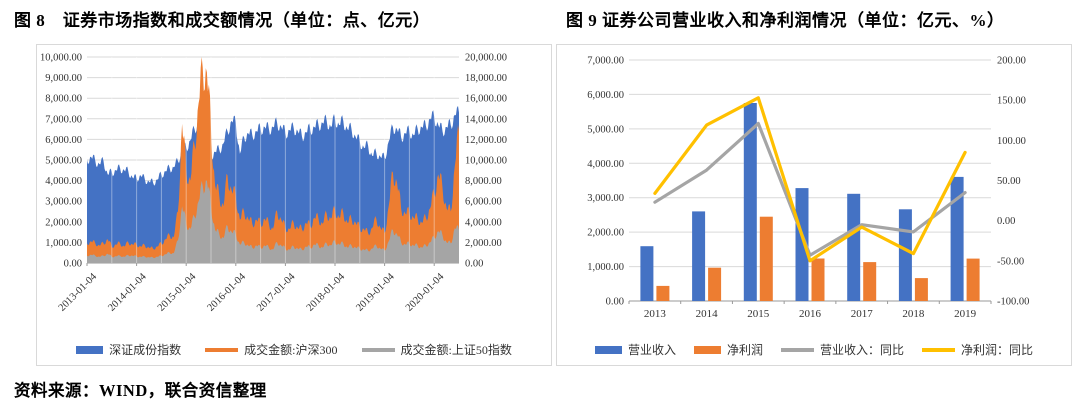 Image resolution: width=1080 pixels, height=410 pixels. What do you see at coordinates (456, 350) in the screenshot?
I see `legend-label: 成交金额:上证50指数` at bounding box center [456, 350].